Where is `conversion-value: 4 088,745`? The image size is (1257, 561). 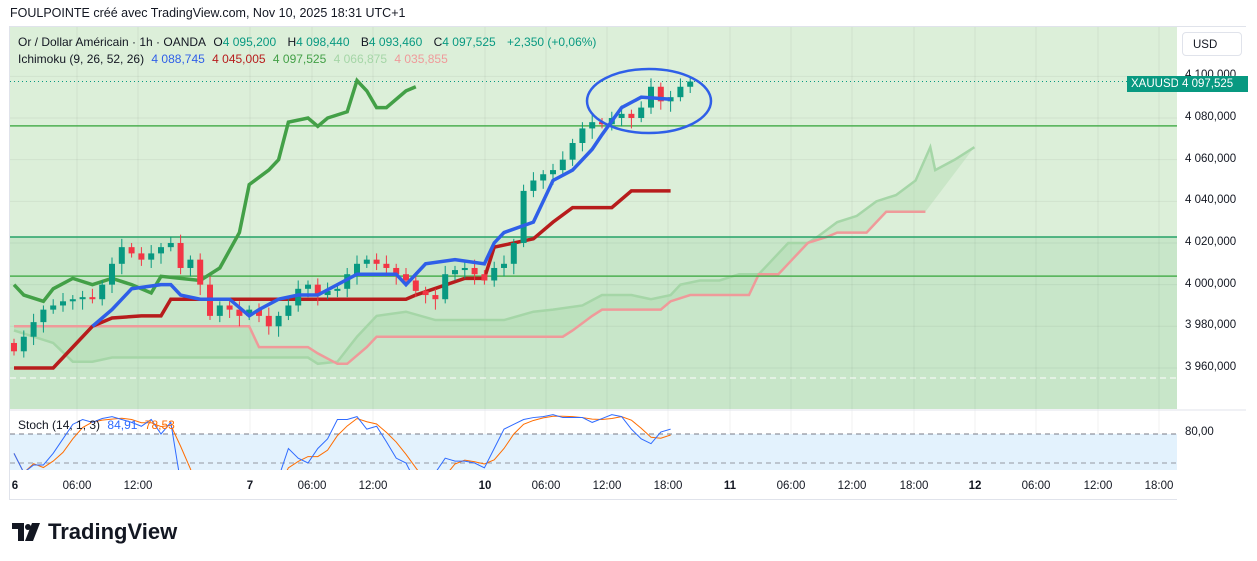 conversion-value: 4 088,745 is located at coordinates (178, 59).